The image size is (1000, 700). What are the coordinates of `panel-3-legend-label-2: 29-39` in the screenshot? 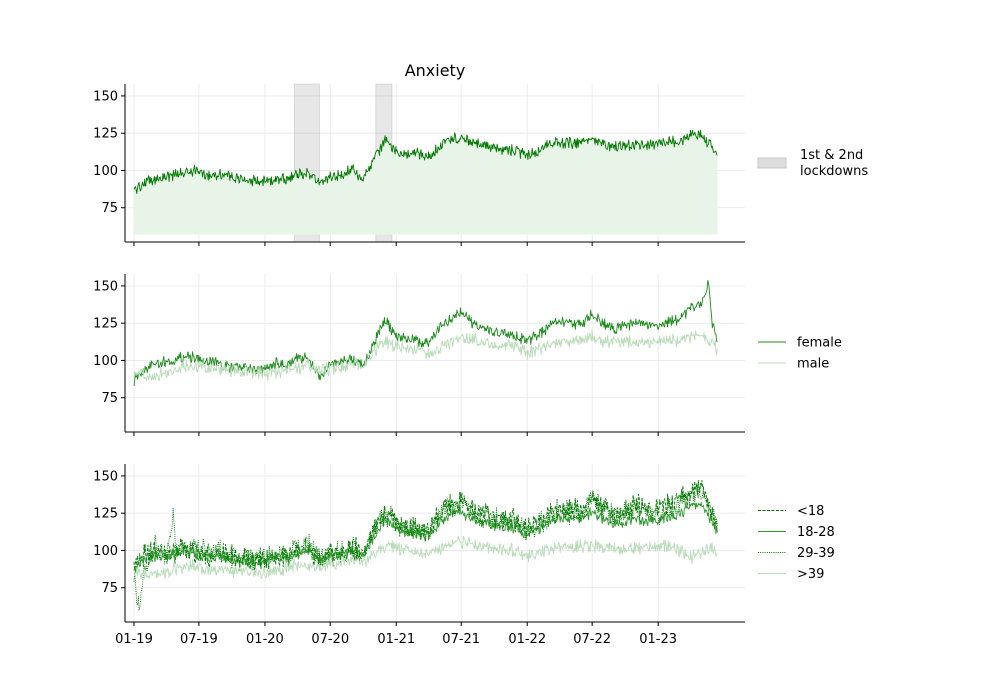 It's located at (816, 553).